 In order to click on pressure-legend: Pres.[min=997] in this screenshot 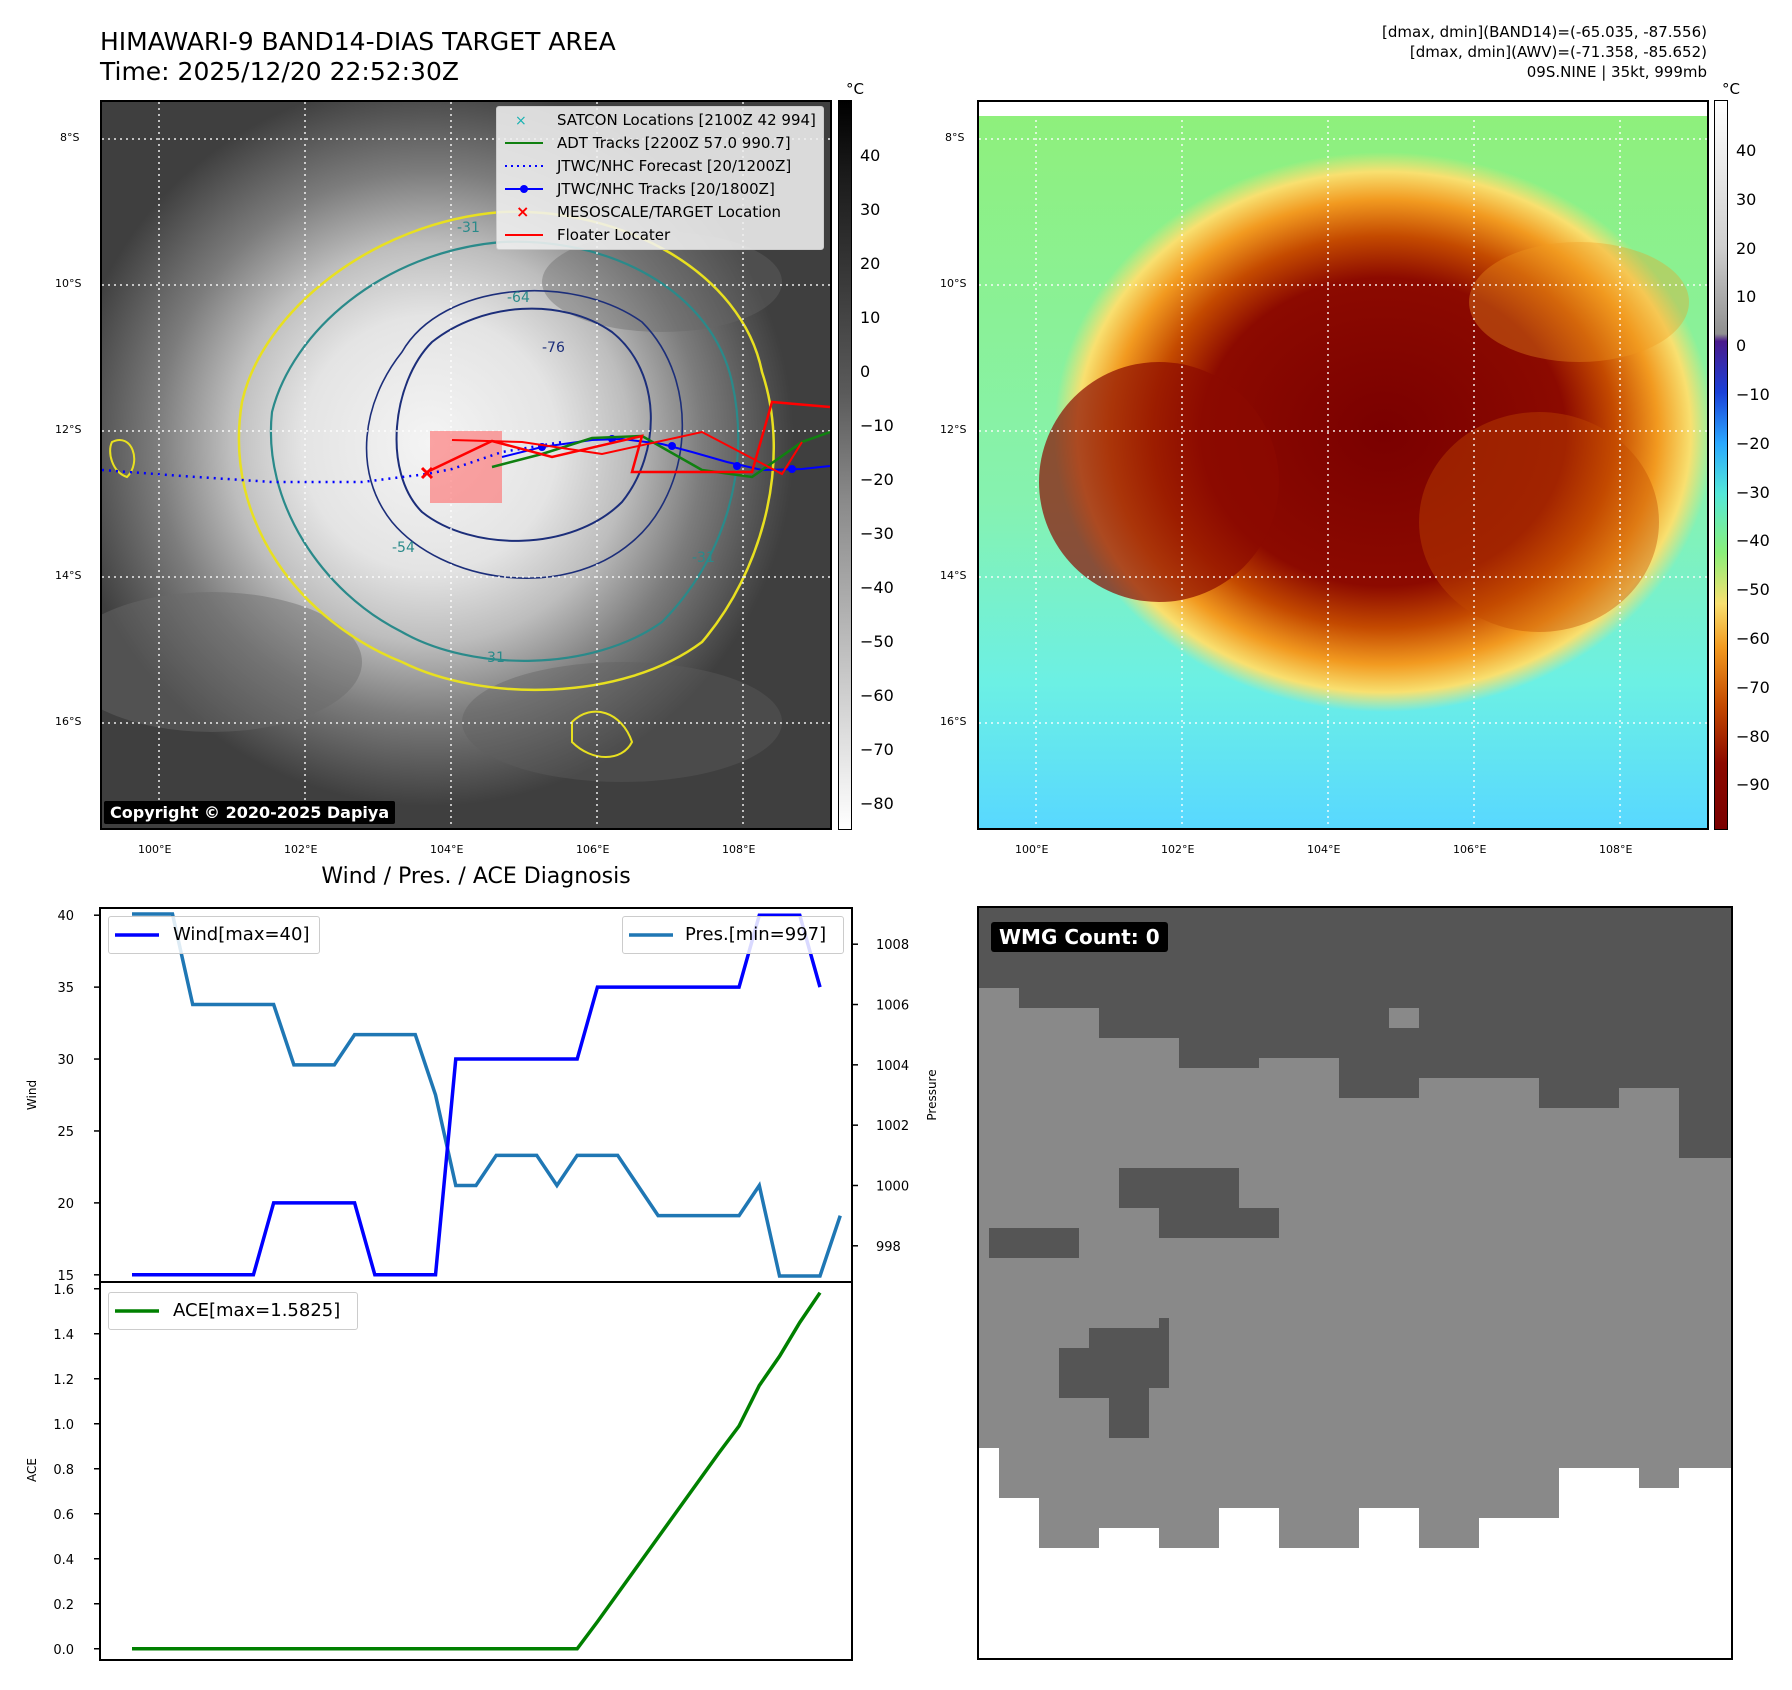, I will do `click(733, 935)`.